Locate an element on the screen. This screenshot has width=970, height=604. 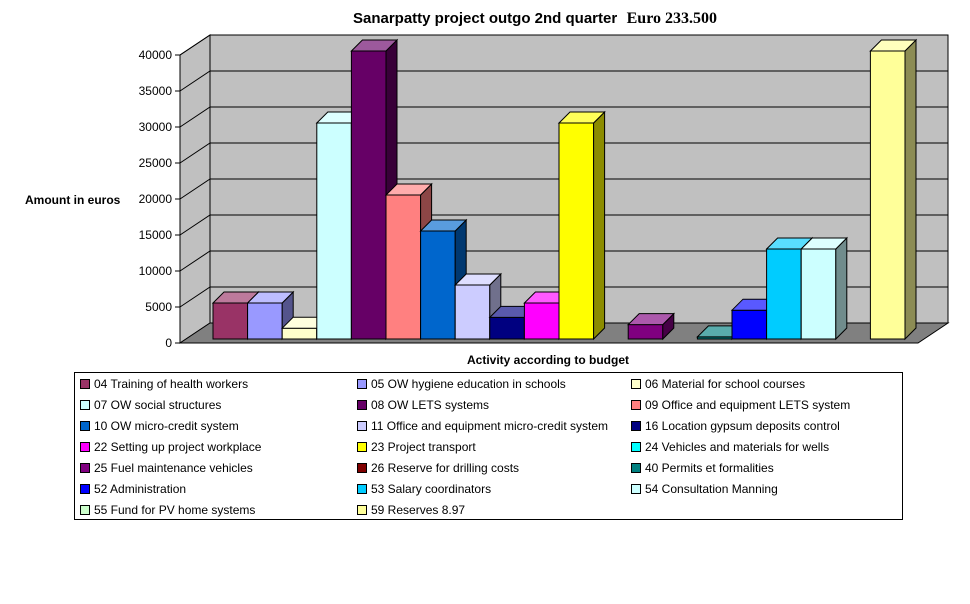
legend-label: 10 OW micro-credit system is located at coordinates (166, 426).